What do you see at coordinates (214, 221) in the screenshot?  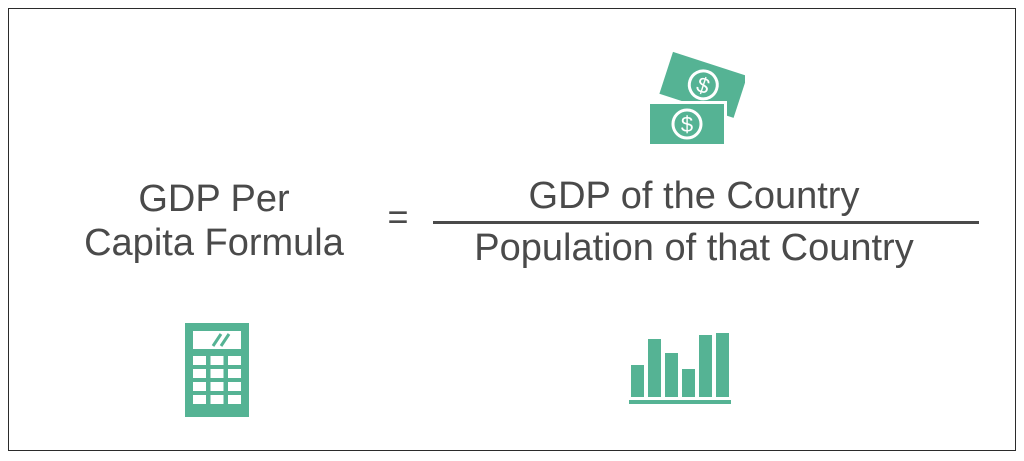 I see `formula-lhs: GDP Per Capita Formula` at bounding box center [214, 221].